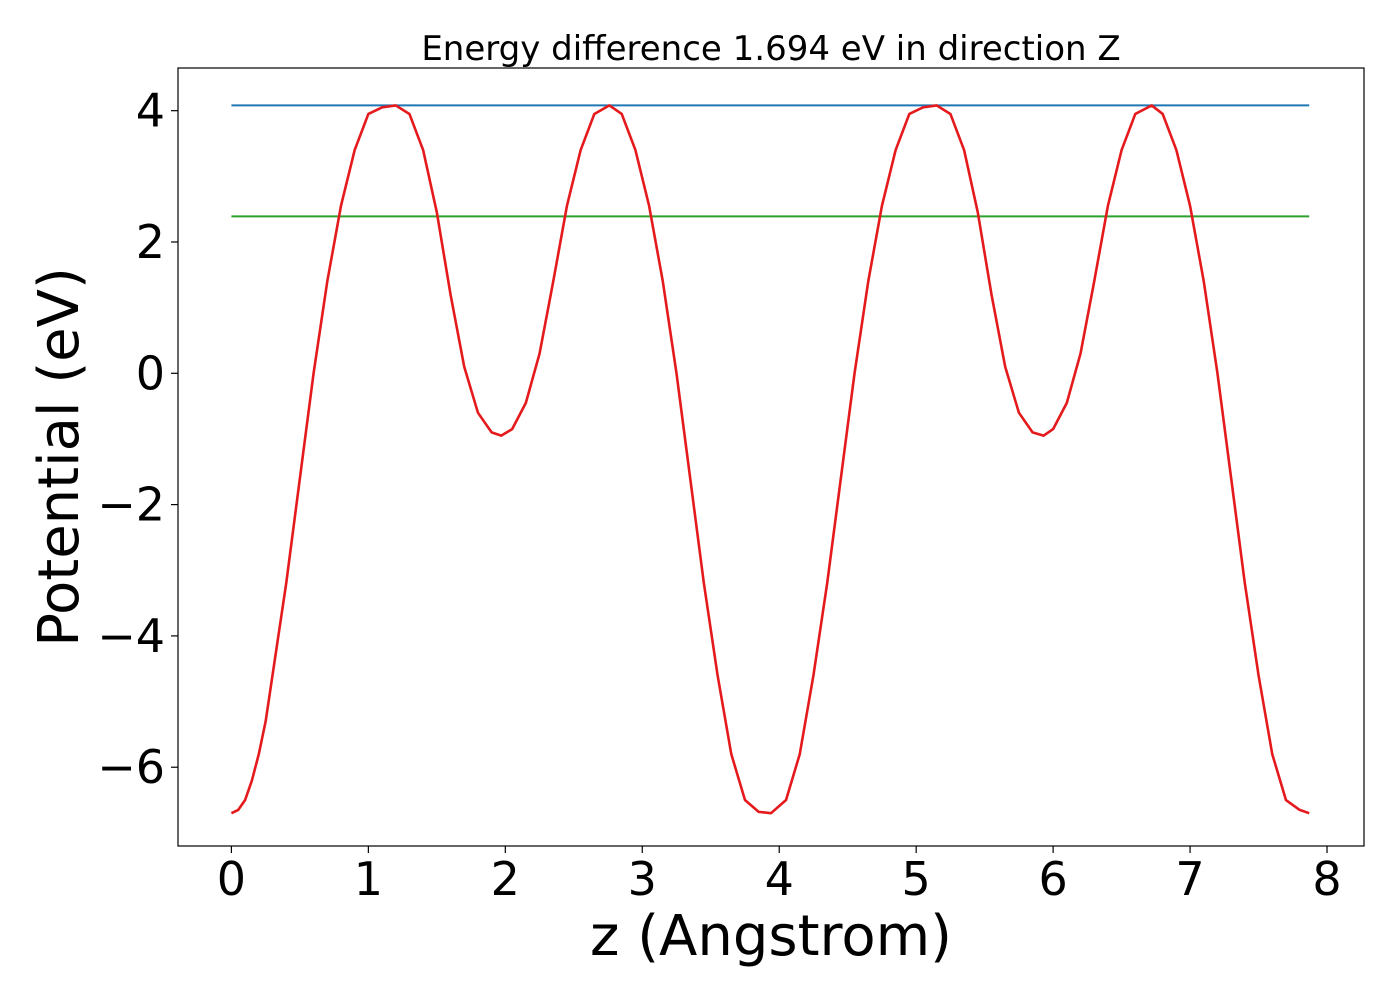 The height and width of the screenshot is (1000, 1400). Describe the element at coordinates (1052, 879) in the screenshot. I see `x-tick-label: 6` at that location.